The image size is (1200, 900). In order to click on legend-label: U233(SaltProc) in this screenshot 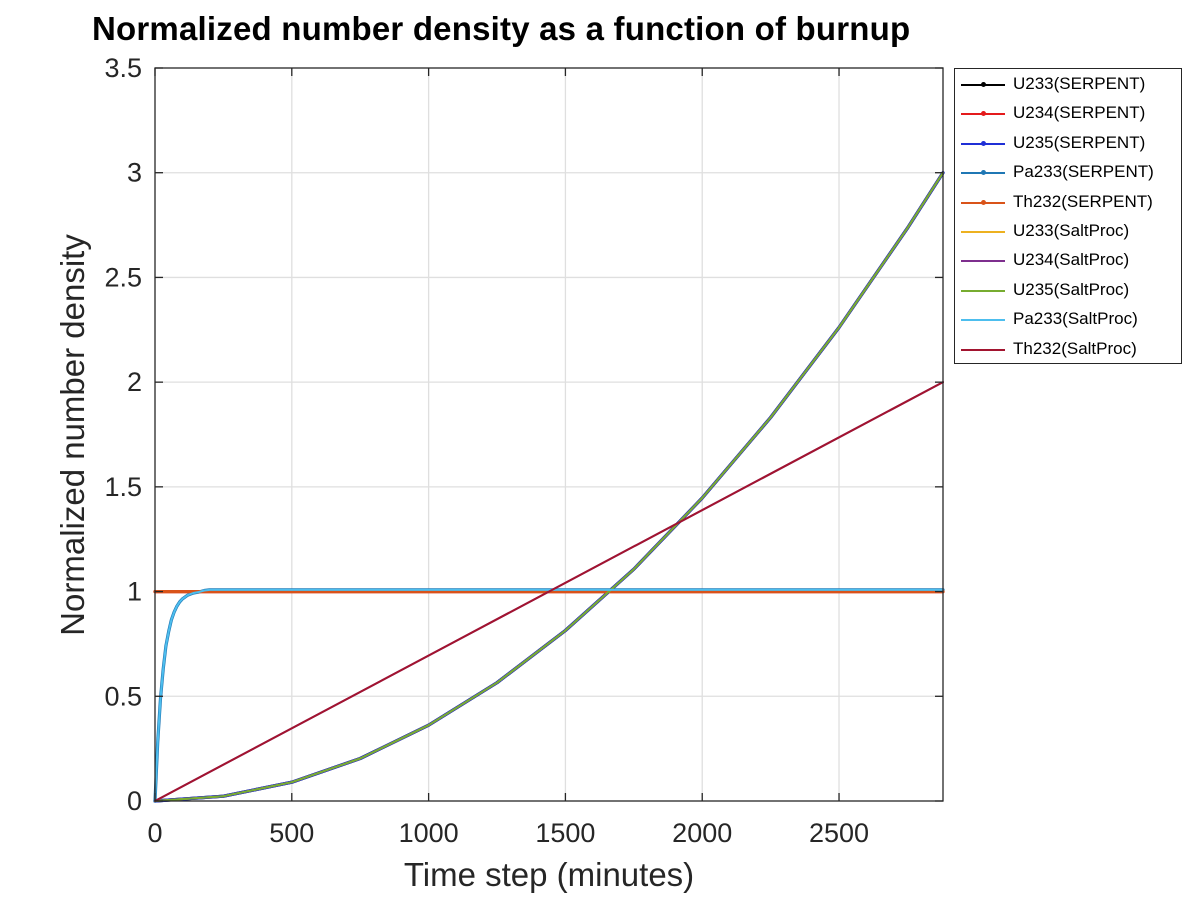, I will do `click(1071, 230)`.